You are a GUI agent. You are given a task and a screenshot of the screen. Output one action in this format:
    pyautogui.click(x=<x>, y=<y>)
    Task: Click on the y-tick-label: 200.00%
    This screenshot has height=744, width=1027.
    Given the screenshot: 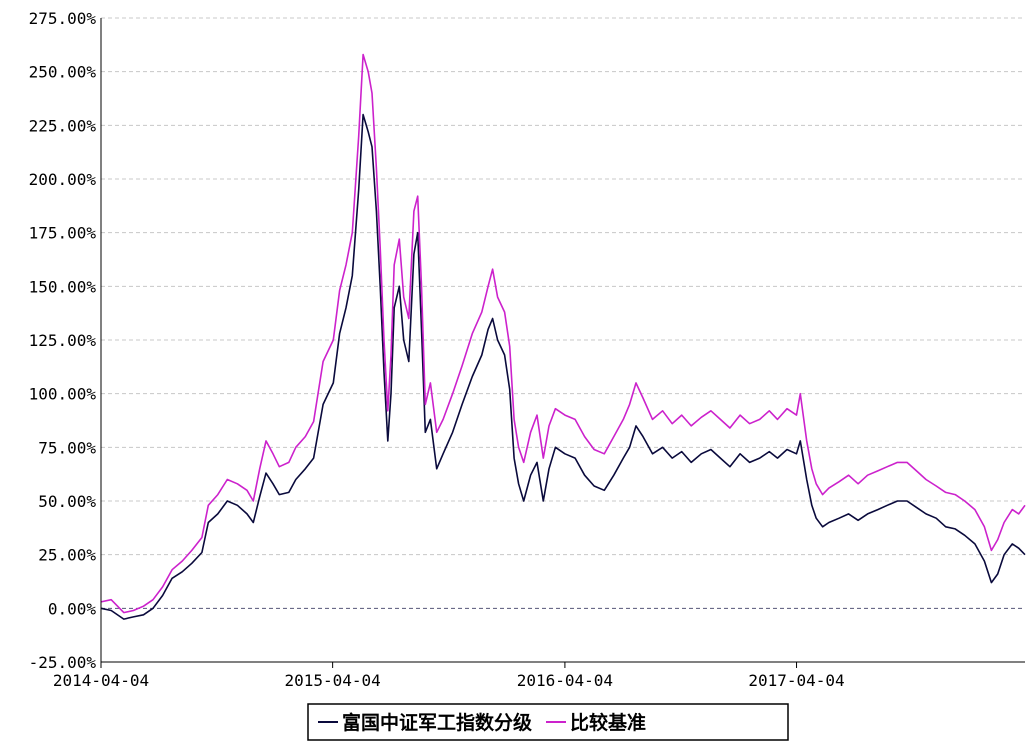 What is the action you would take?
    pyautogui.click(x=63, y=179)
    